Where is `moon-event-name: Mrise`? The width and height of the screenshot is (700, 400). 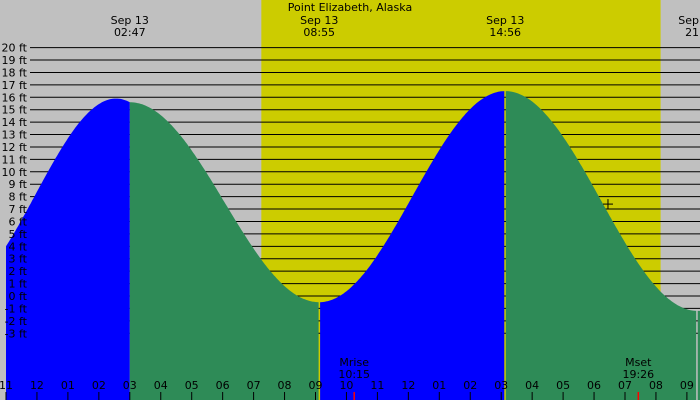
moon-event-name: Mrise is located at coordinates (354, 362).